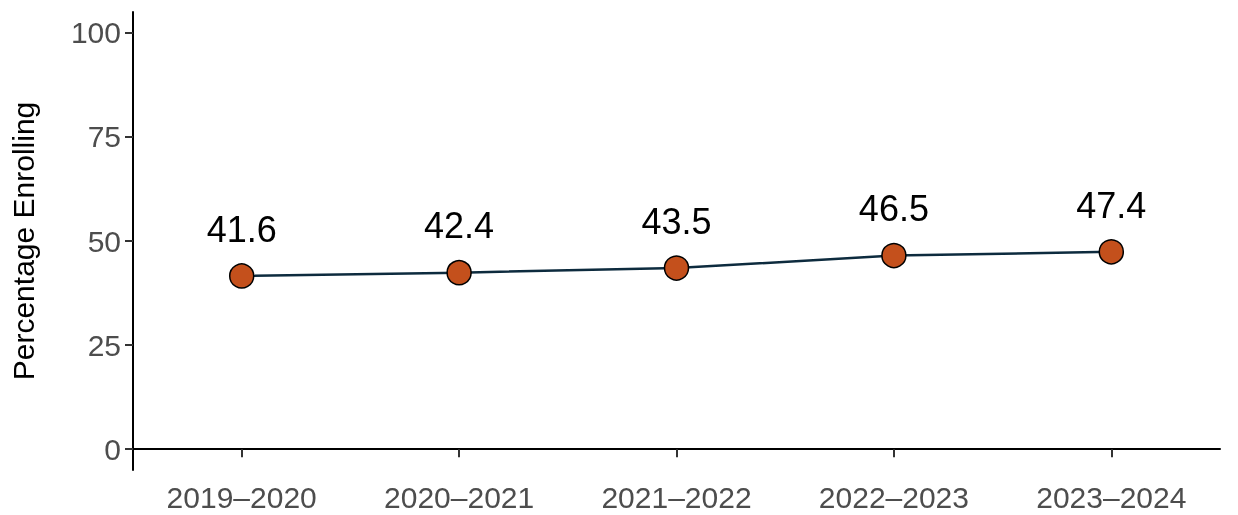 Image resolution: width=1238 pixels, height=515 pixels. Describe the element at coordinates (1111, 497) in the screenshot. I see `x-tick-label: 2023–2024` at that location.